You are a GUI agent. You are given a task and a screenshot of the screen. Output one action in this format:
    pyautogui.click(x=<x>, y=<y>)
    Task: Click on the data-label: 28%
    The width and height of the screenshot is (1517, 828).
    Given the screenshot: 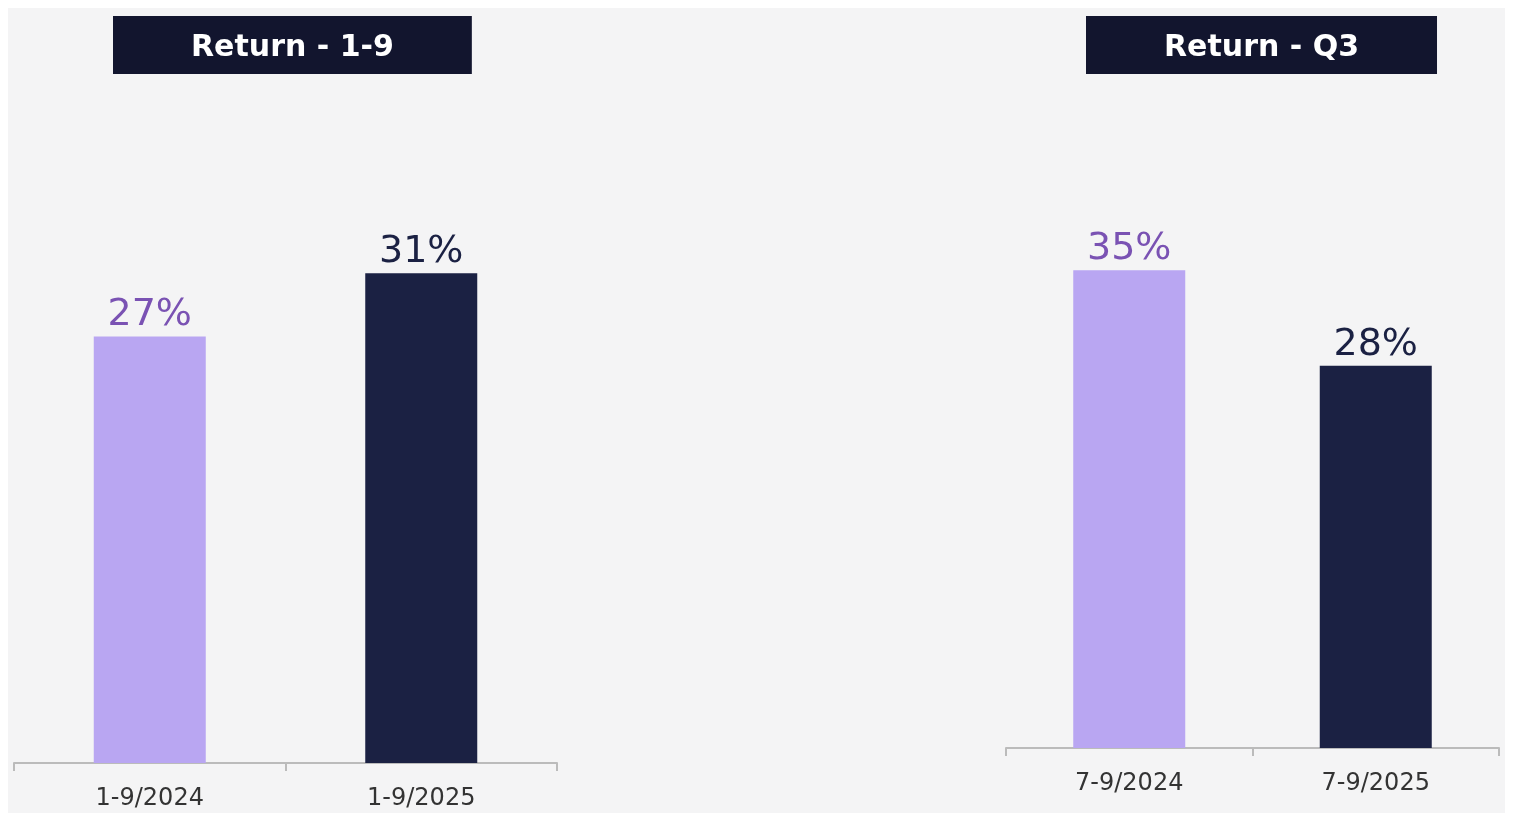 What is the action you would take?
    pyautogui.click(x=1375, y=341)
    